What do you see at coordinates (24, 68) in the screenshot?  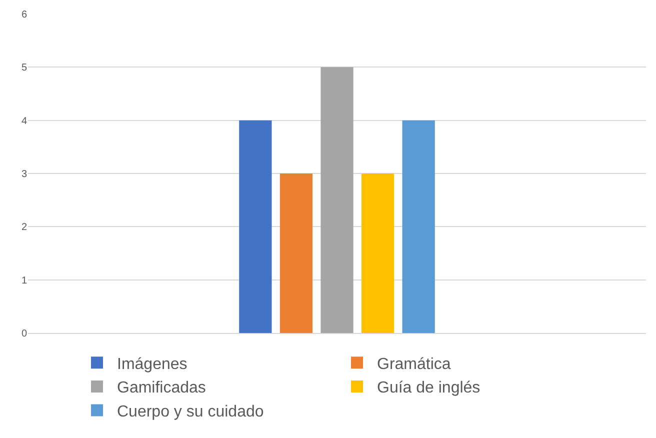 I see `y-tick-label: 5` at bounding box center [24, 68].